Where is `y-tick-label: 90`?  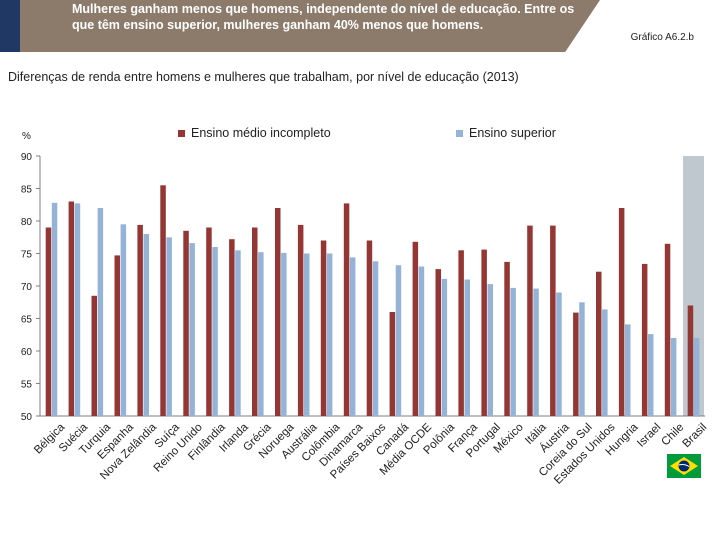
y-tick-label: 90 is located at coordinates (27, 157).